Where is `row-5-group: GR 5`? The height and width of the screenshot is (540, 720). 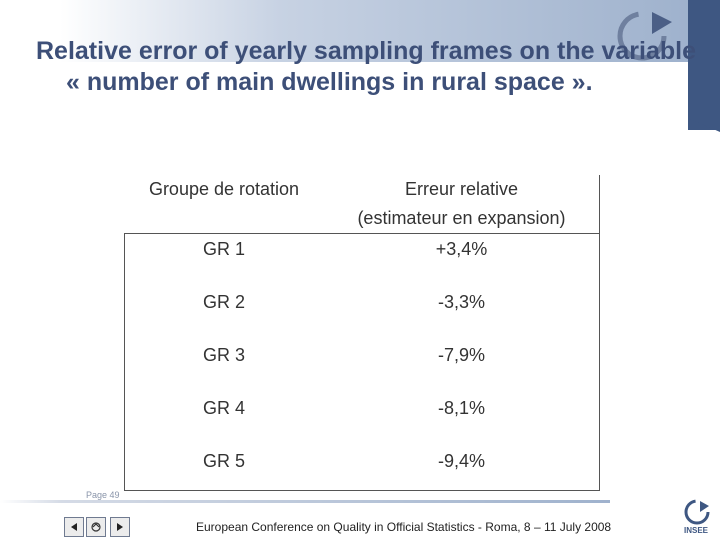 row-5-group: GR 5 is located at coordinates (223, 461).